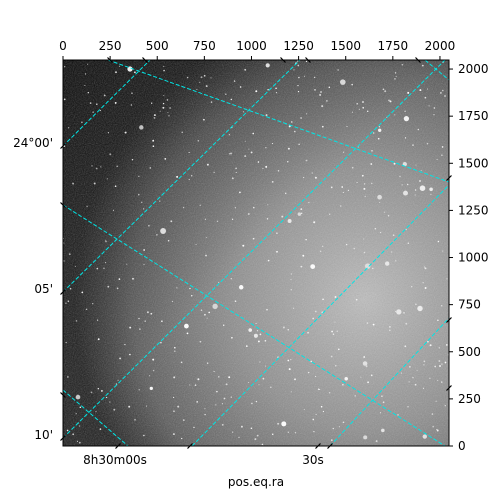 The height and width of the screenshot is (500, 500). I want to click on top-tick-label: 0, so click(63, 46).